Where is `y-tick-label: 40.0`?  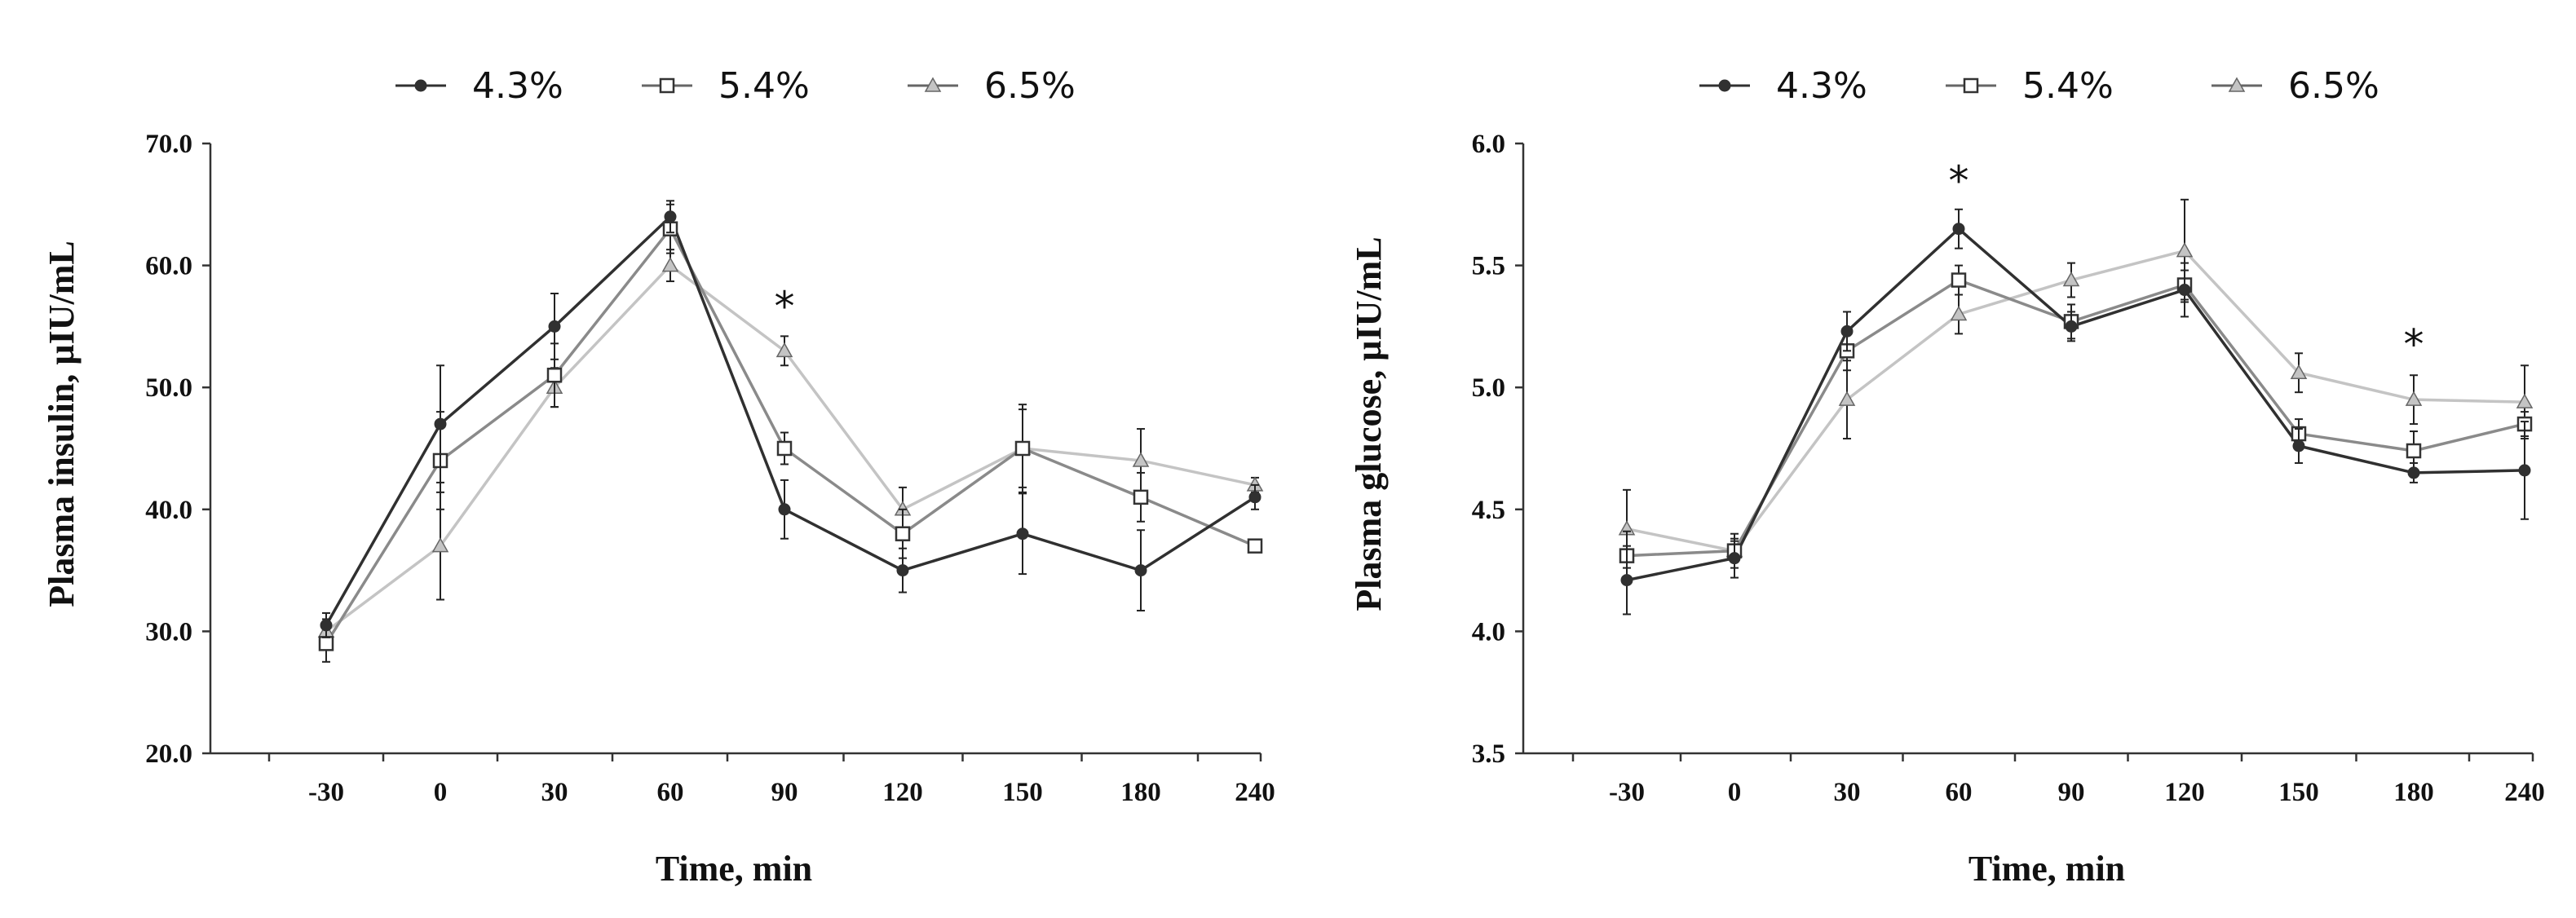 y-tick-label: 40.0 is located at coordinates (168, 510).